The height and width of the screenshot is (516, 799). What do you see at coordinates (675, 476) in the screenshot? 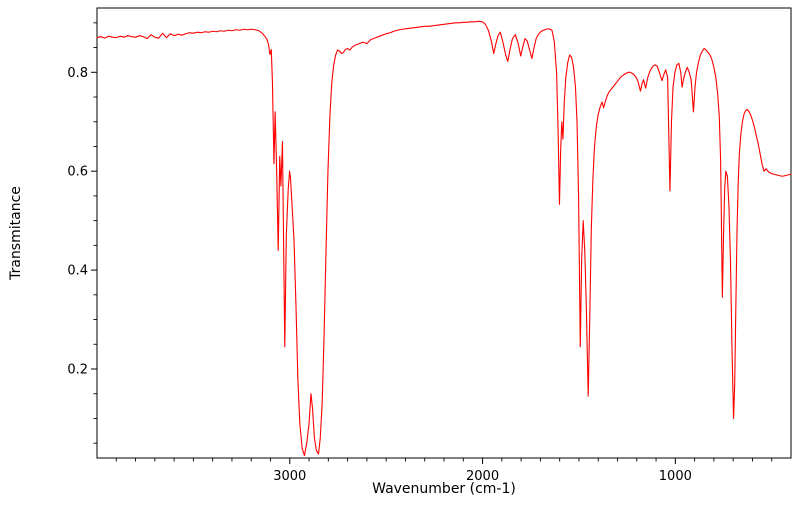
I see `x-tick-label: 1000` at bounding box center [675, 476].